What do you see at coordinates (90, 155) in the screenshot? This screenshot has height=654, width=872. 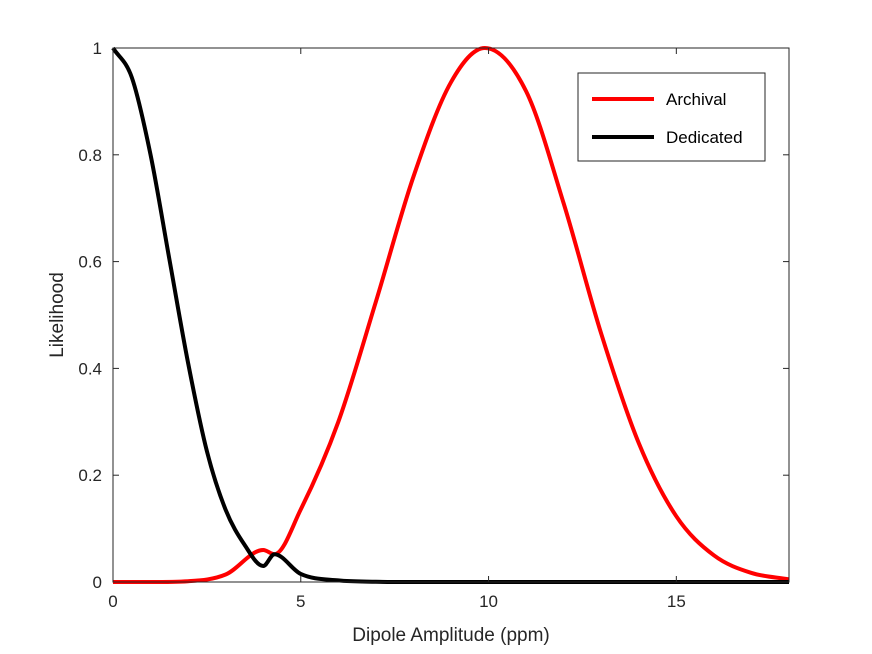 I see `y-tick-label: 0.8` at bounding box center [90, 155].